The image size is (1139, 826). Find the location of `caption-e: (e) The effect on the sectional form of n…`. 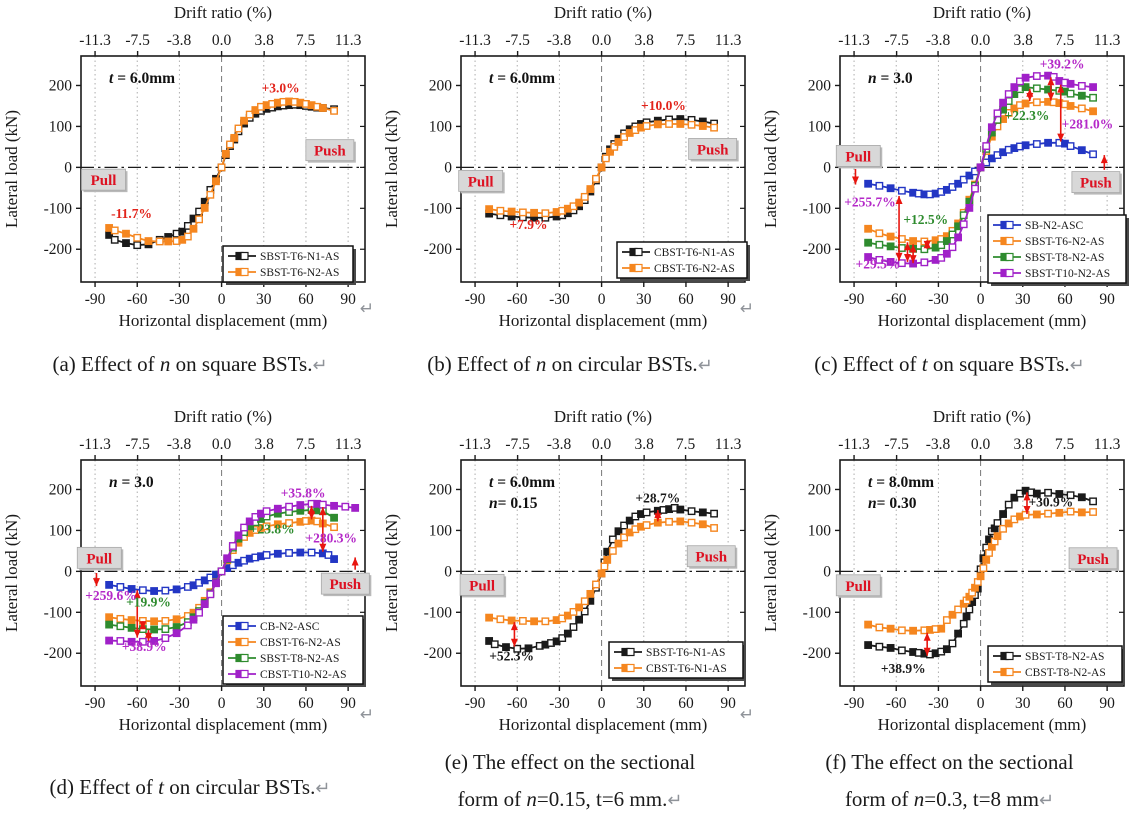

caption-e: (e) The effect on the sectional form of n… is located at coordinates (570, 780).